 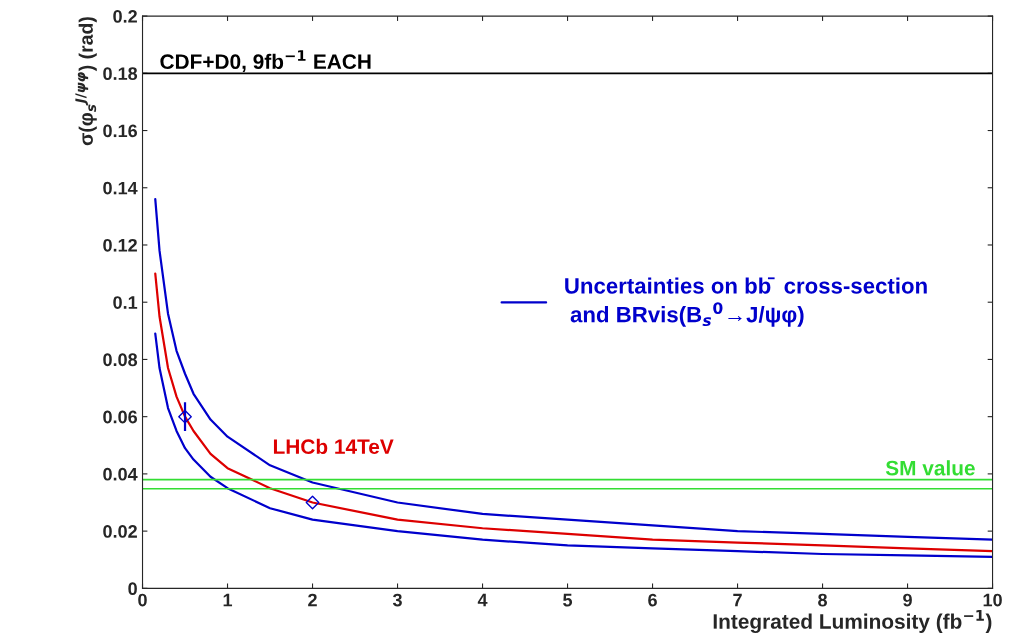 I want to click on x-axis-title: Integrated Luminosity (fb$^{−1}$), so click(x=852, y=622).